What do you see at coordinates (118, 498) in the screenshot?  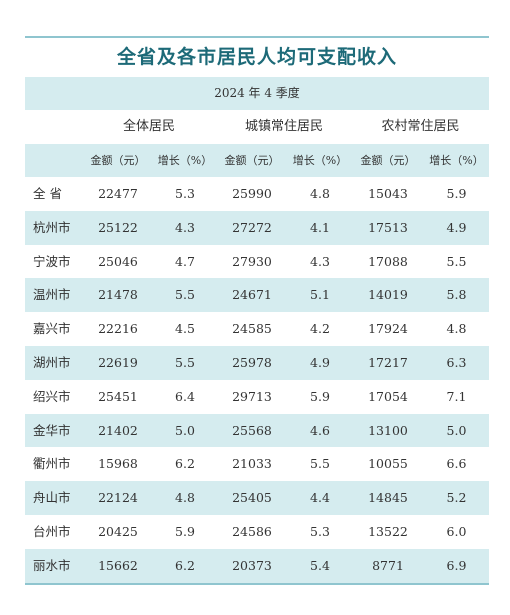 I see `cell-all-amount: 22124` at bounding box center [118, 498].